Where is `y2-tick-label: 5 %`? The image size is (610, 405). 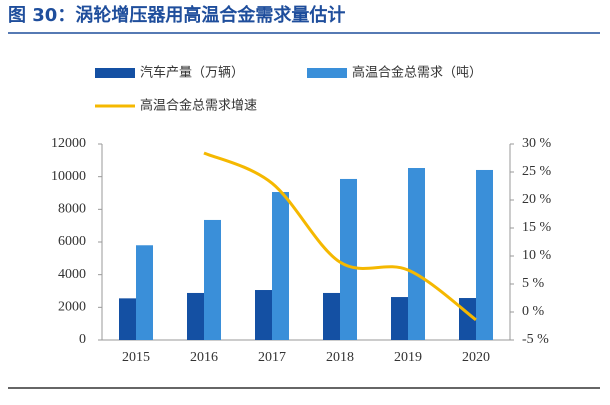
y2-tick-label: 5 % is located at coordinates (533, 283).